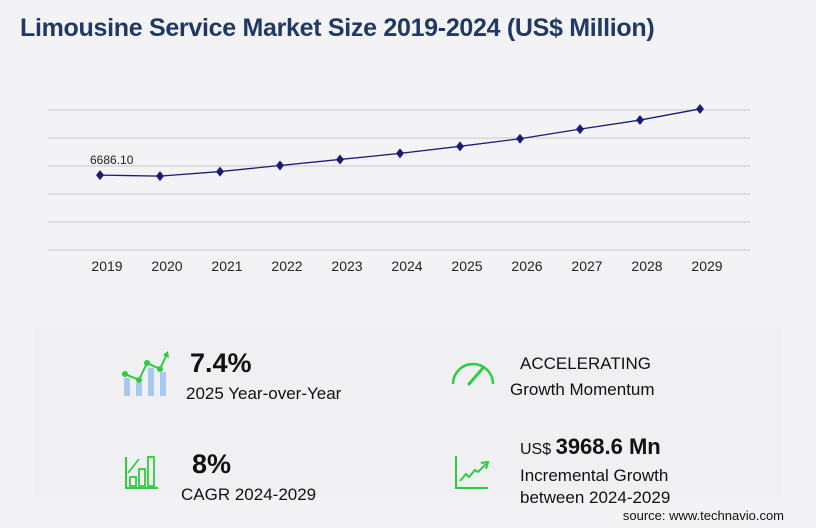 This screenshot has width=816, height=528. I want to click on x-tick-label: 2026, so click(526, 266).